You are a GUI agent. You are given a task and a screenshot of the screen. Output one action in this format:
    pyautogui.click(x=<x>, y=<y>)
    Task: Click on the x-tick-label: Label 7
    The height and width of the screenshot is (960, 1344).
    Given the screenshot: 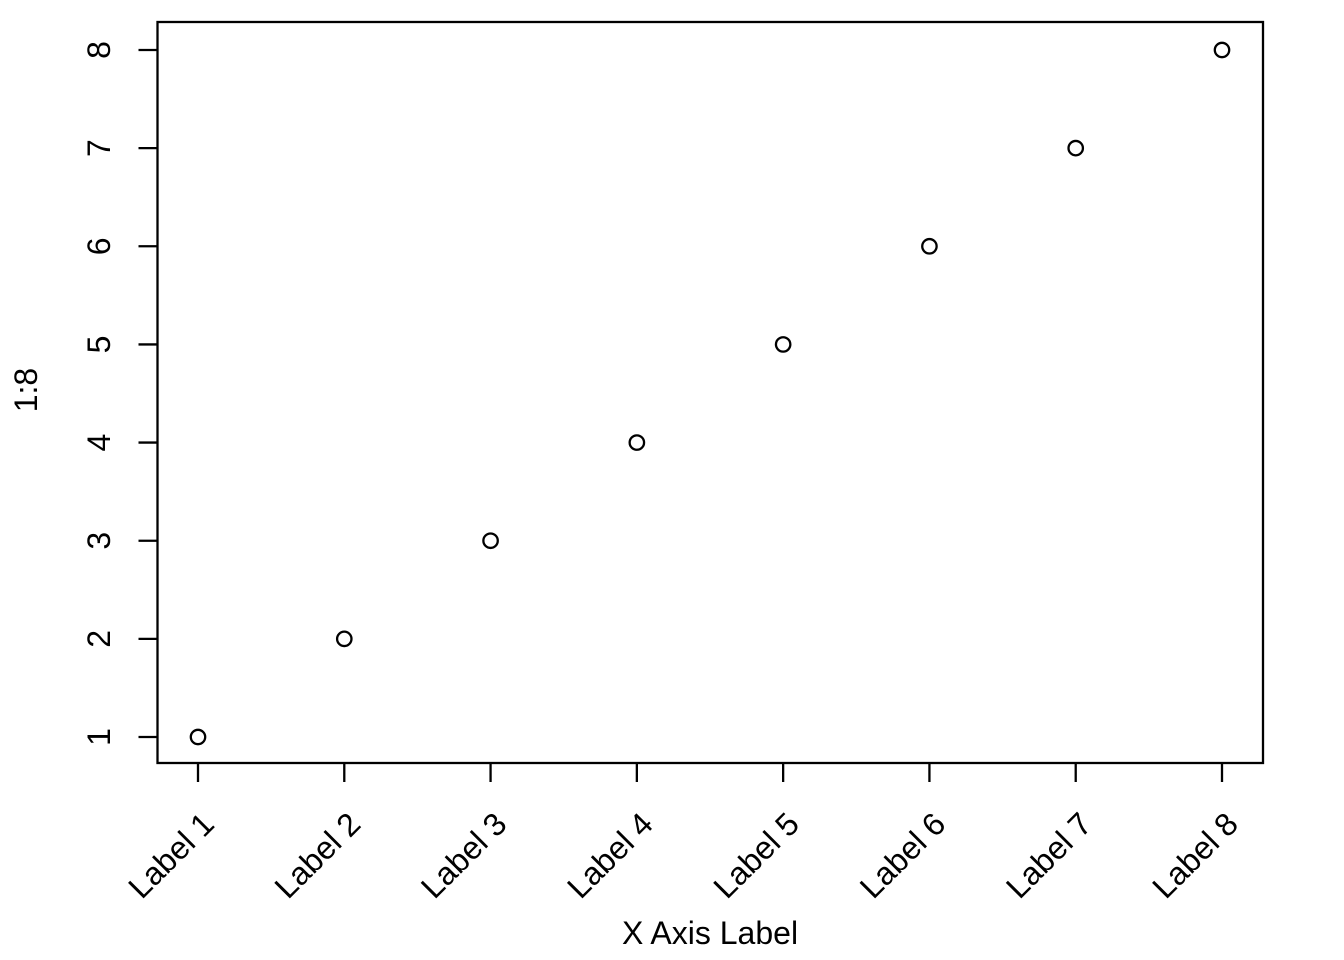 What is the action you would take?
    pyautogui.click(x=1049, y=855)
    